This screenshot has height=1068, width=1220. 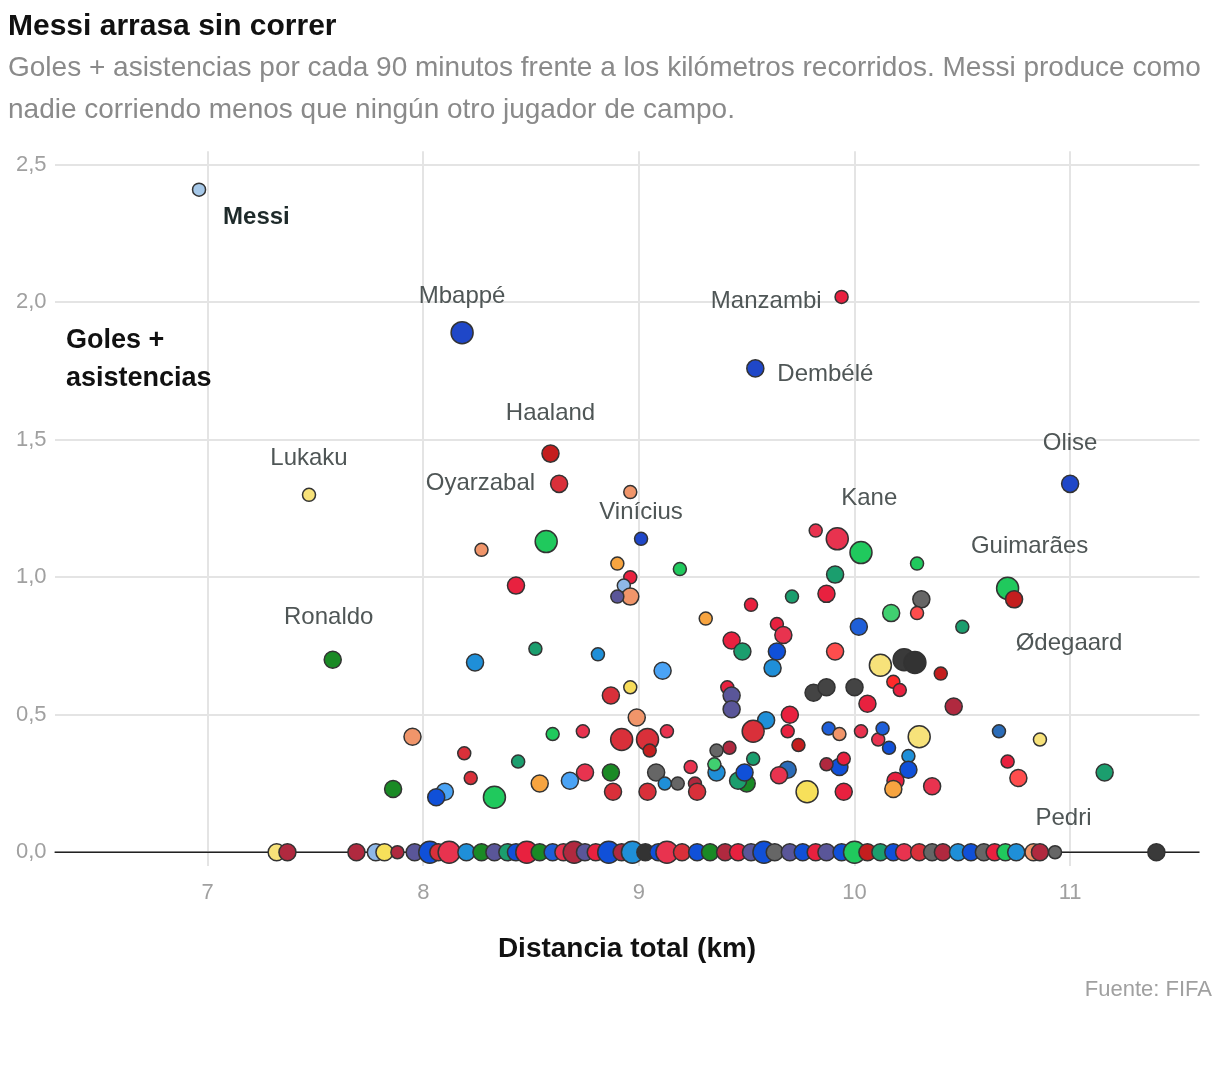 What do you see at coordinates (854, 892) in the screenshot?
I see `x-tick-label: 10` at bounding box center [854, 892].